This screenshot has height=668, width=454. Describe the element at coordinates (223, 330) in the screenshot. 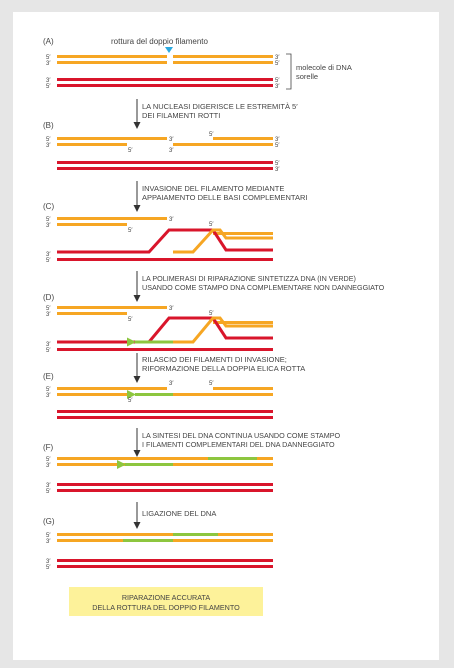

I see `invading-strand` at that location.